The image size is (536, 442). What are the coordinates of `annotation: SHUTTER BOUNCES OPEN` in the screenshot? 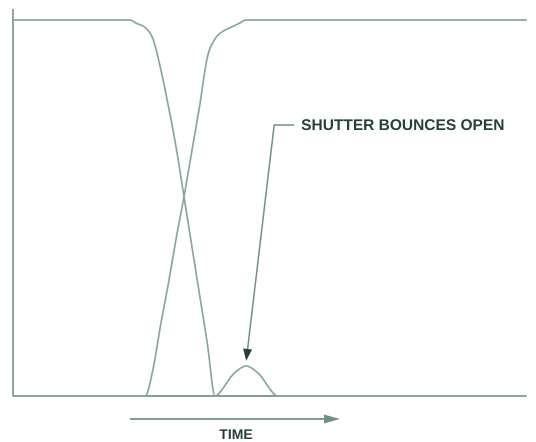 It's located at (402, 125).